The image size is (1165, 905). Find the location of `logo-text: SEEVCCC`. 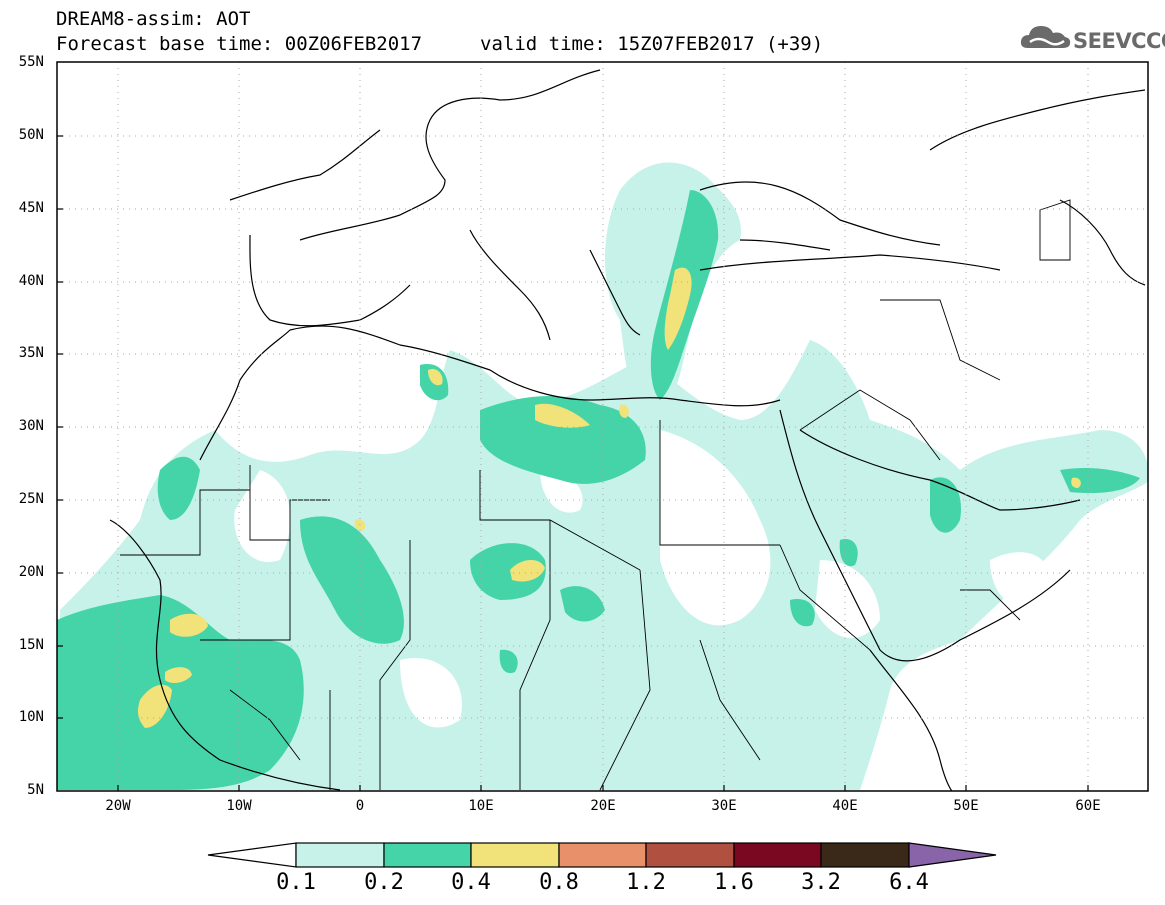

logo-text: SEEVCCC is located at coordinates (1119, 41).